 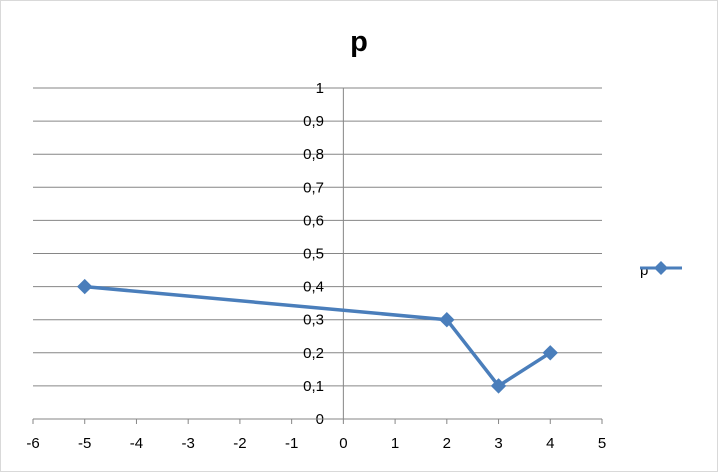 I want to click on legend-label: p, so click(x=644, y=270).